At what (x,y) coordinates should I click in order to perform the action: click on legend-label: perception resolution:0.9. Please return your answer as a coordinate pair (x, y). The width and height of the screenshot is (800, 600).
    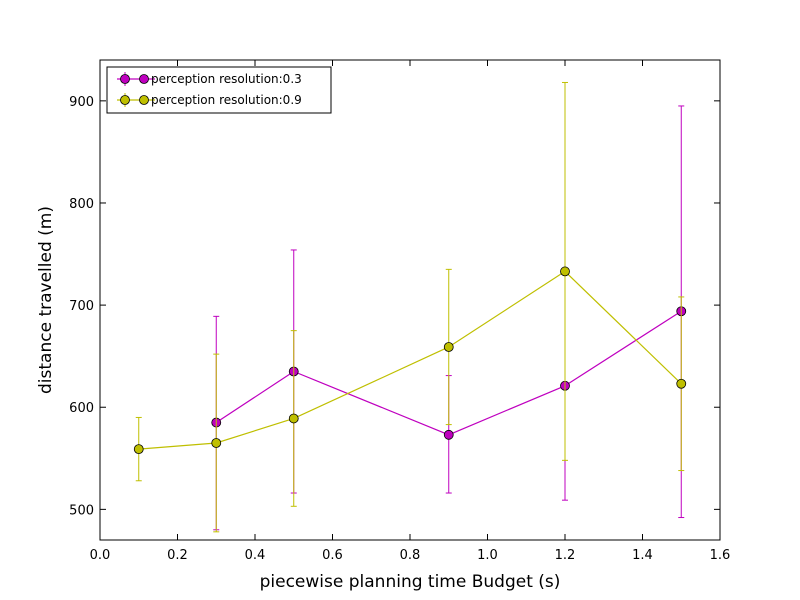
    Looking at the image, I should click on (226, 100).